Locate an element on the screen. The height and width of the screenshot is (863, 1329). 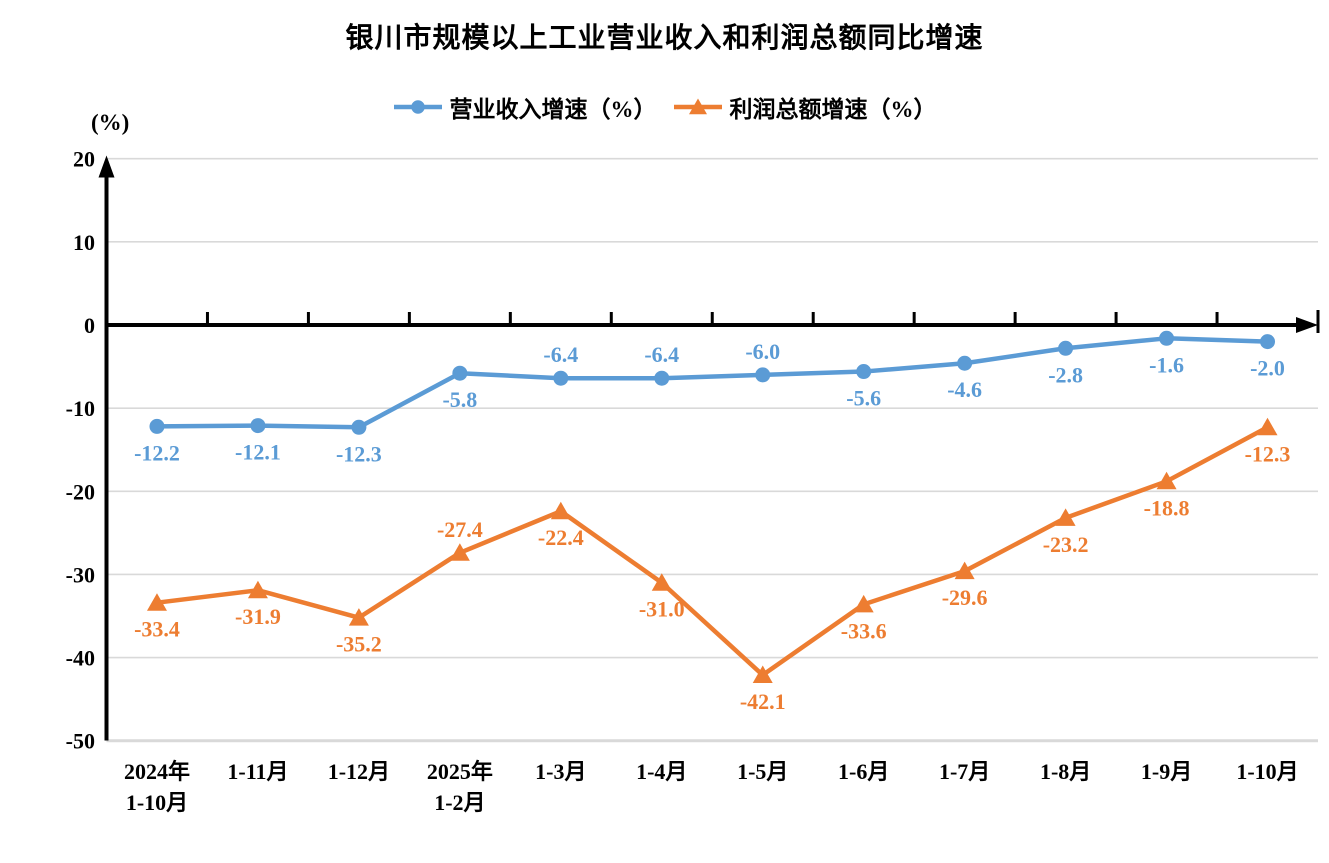
data-point-label: -2.8 is located at coordinates (1065, 374).